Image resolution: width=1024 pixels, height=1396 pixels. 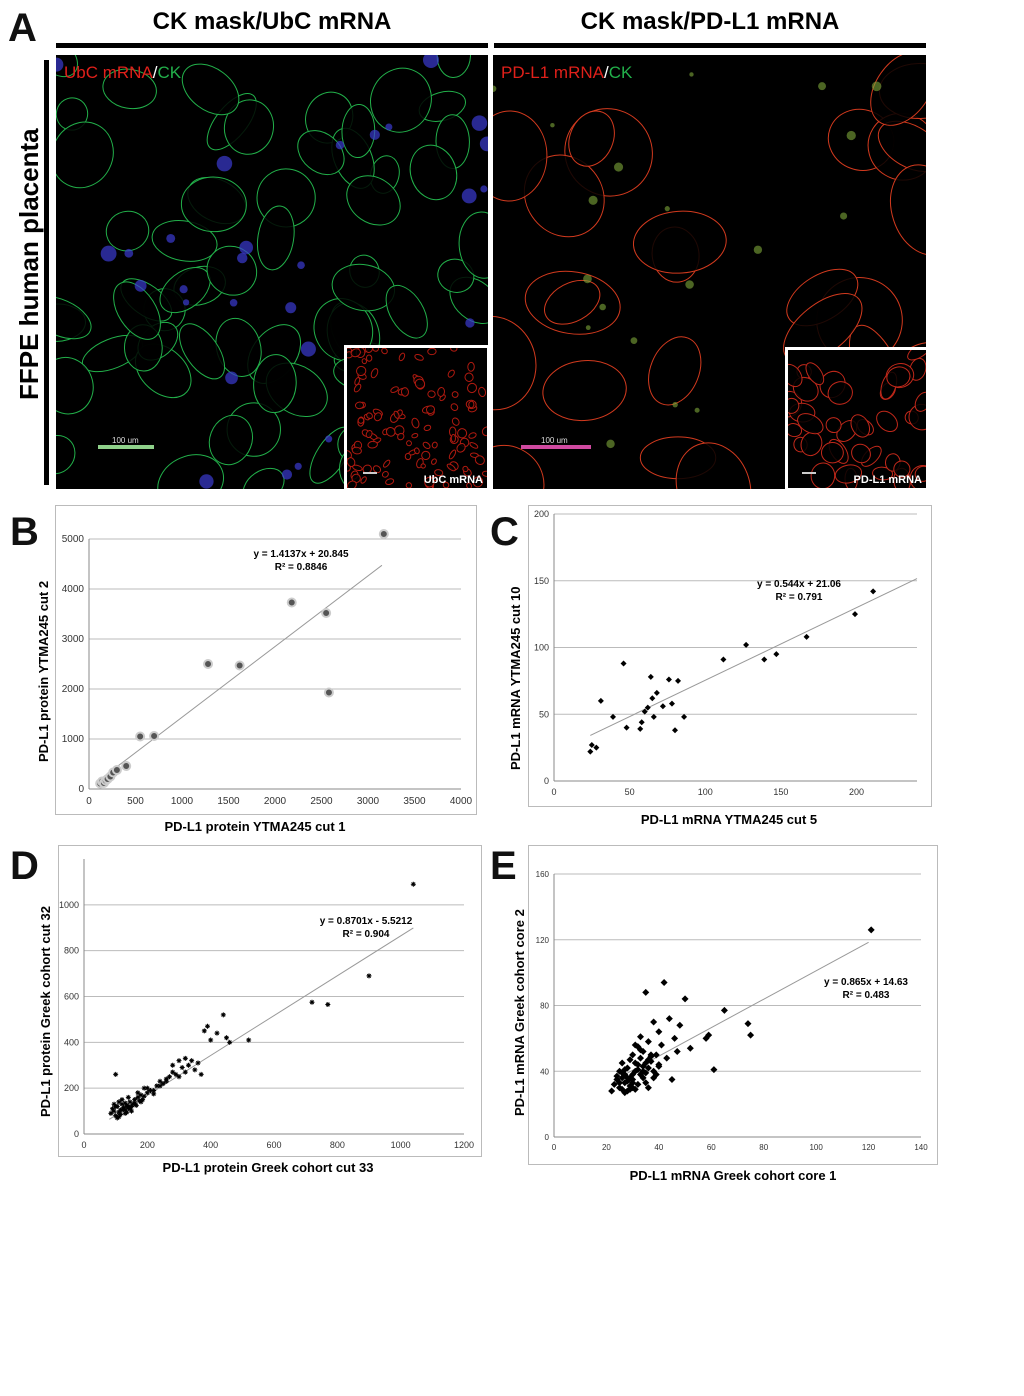 I want to click on panel-letter-b: B, so click(x=24, y=532).